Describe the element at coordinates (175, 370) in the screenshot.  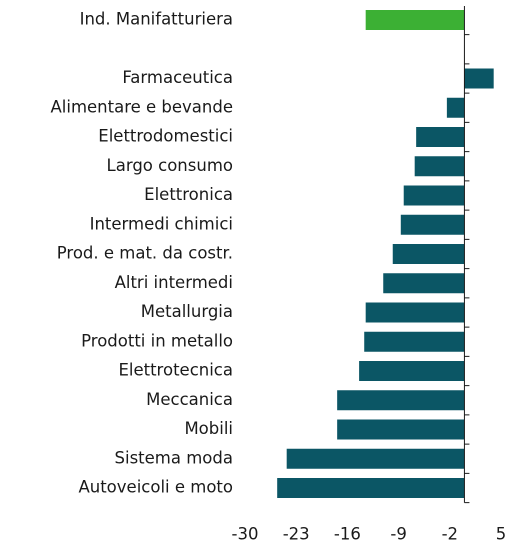
I see `y-tick-label: Elettrotecnica` at that location.